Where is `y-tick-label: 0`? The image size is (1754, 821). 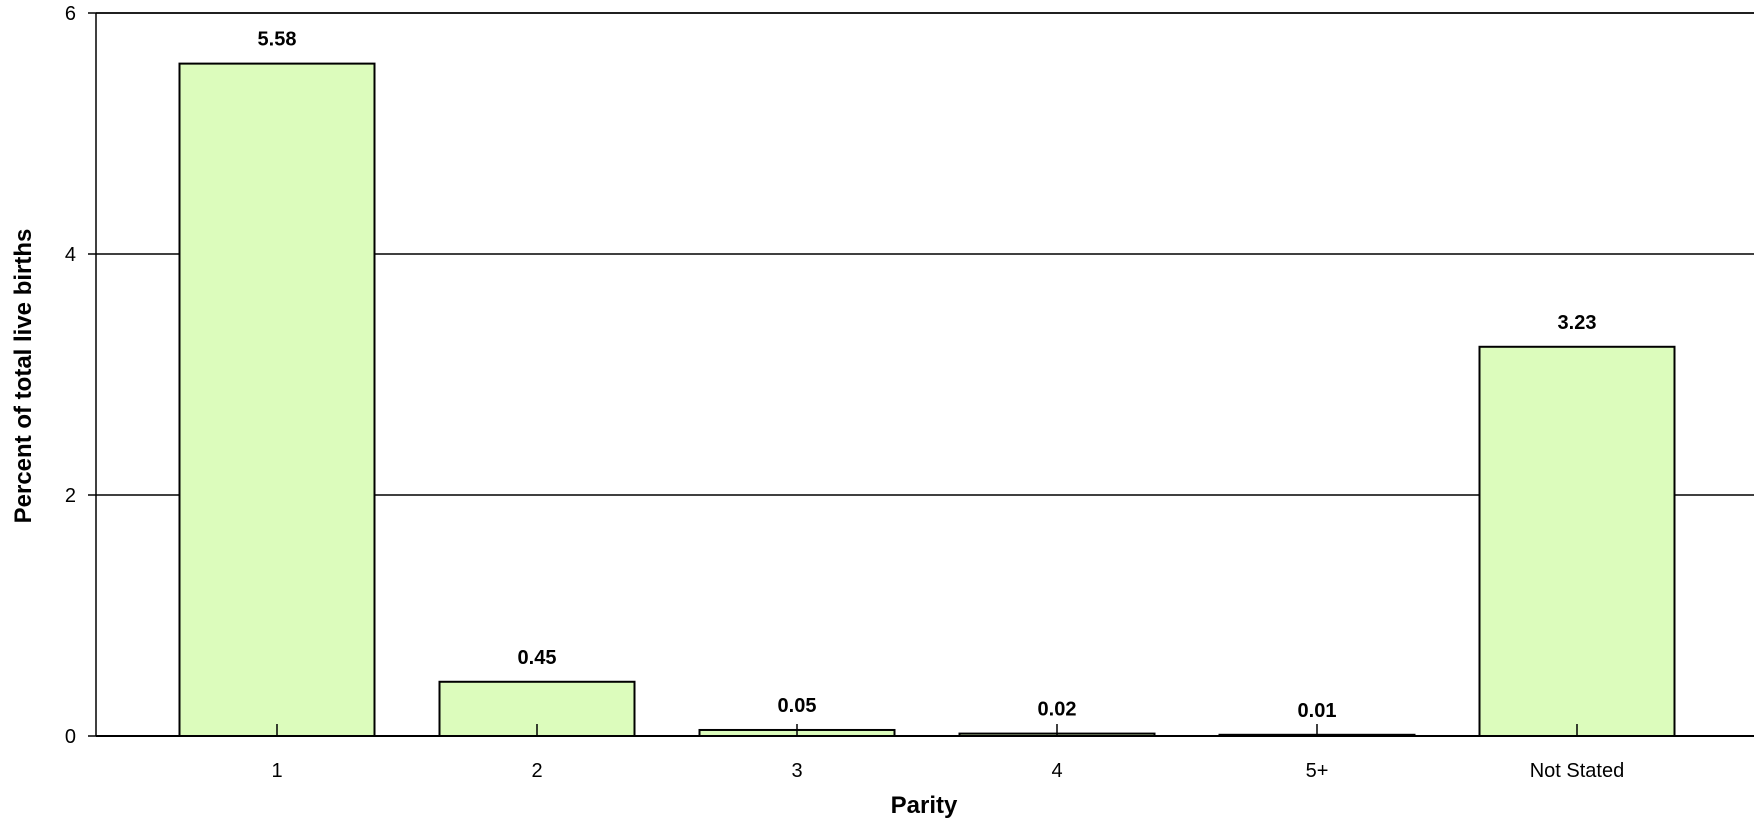 y-tick-label: 0 is located at coordinates (70, 737).